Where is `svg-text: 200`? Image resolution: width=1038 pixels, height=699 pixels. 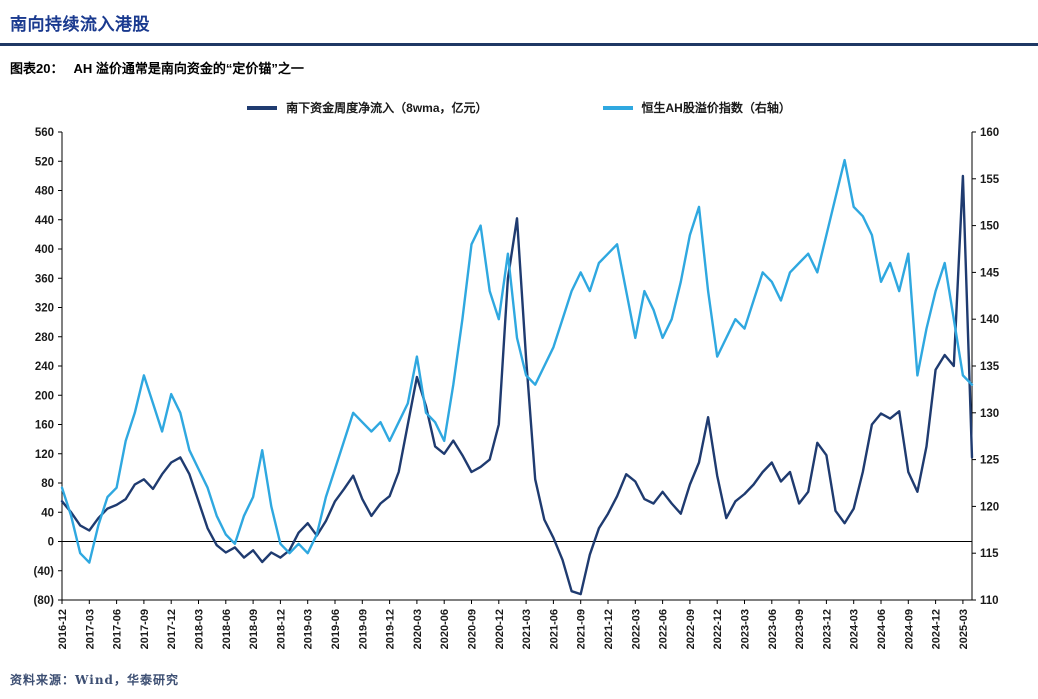
svg-text: 200 is located at coordinates (44, 396).